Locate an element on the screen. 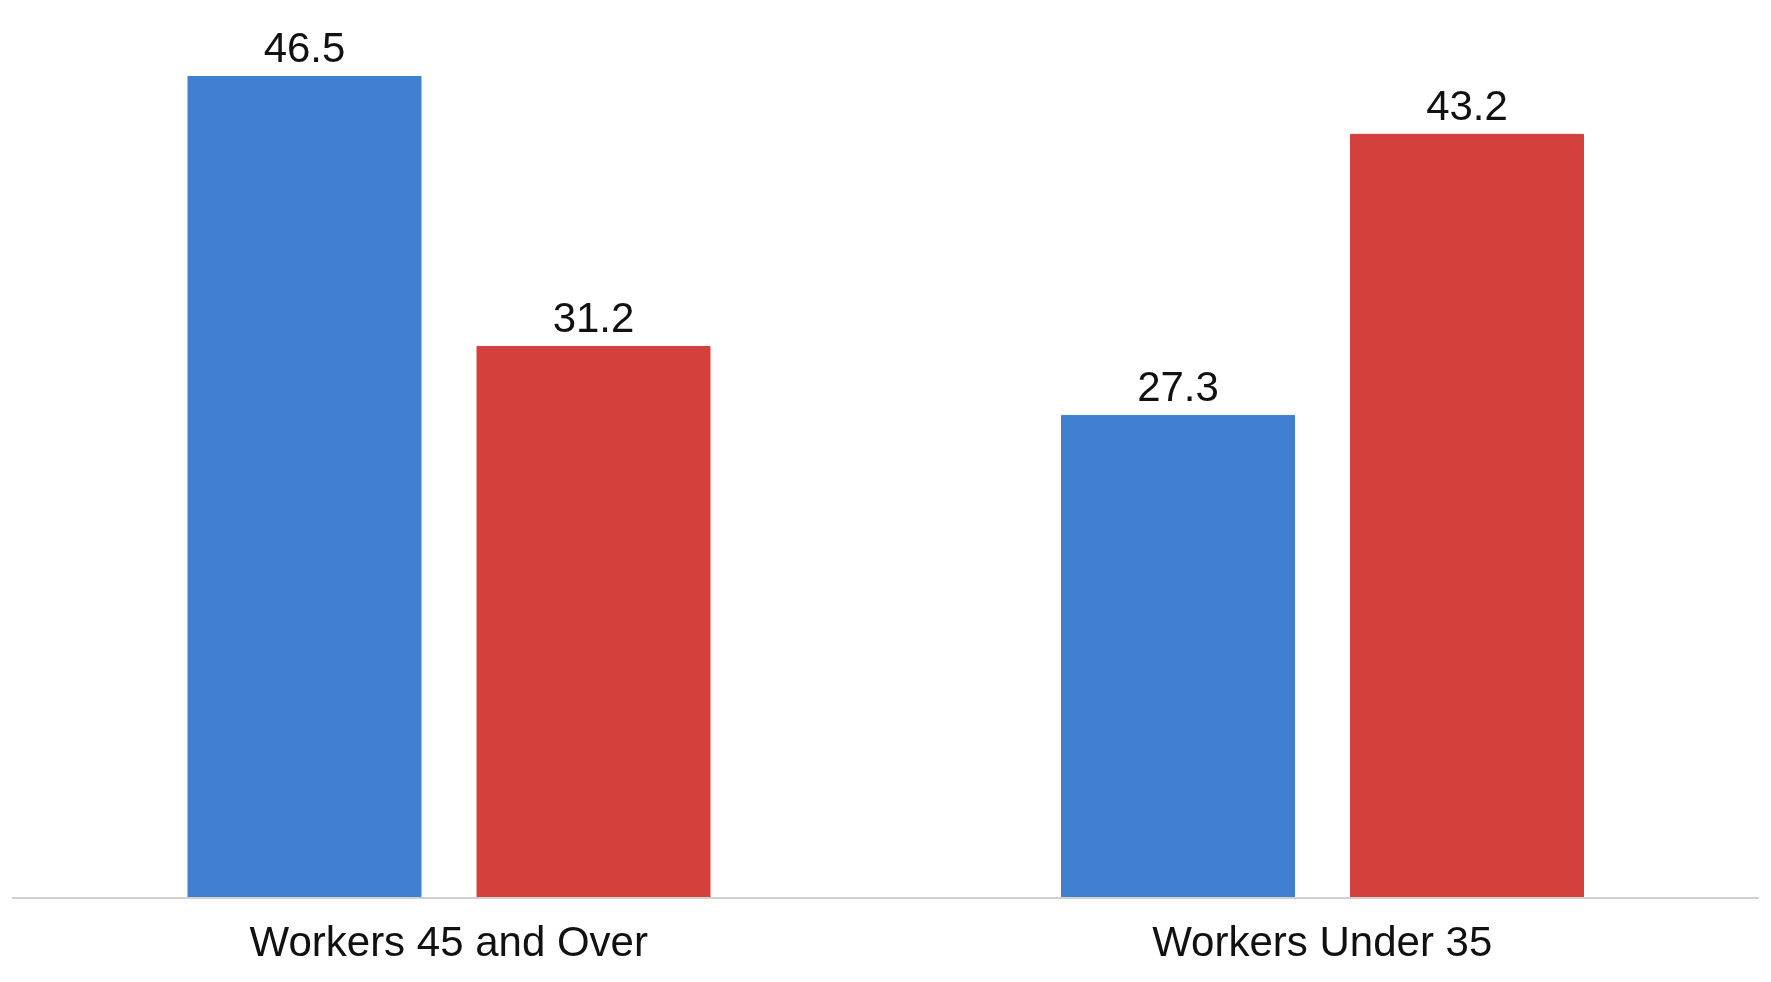 This screenshot has height=982, width=1771. data-label: 31.2 is located at coordinates (593, 318).